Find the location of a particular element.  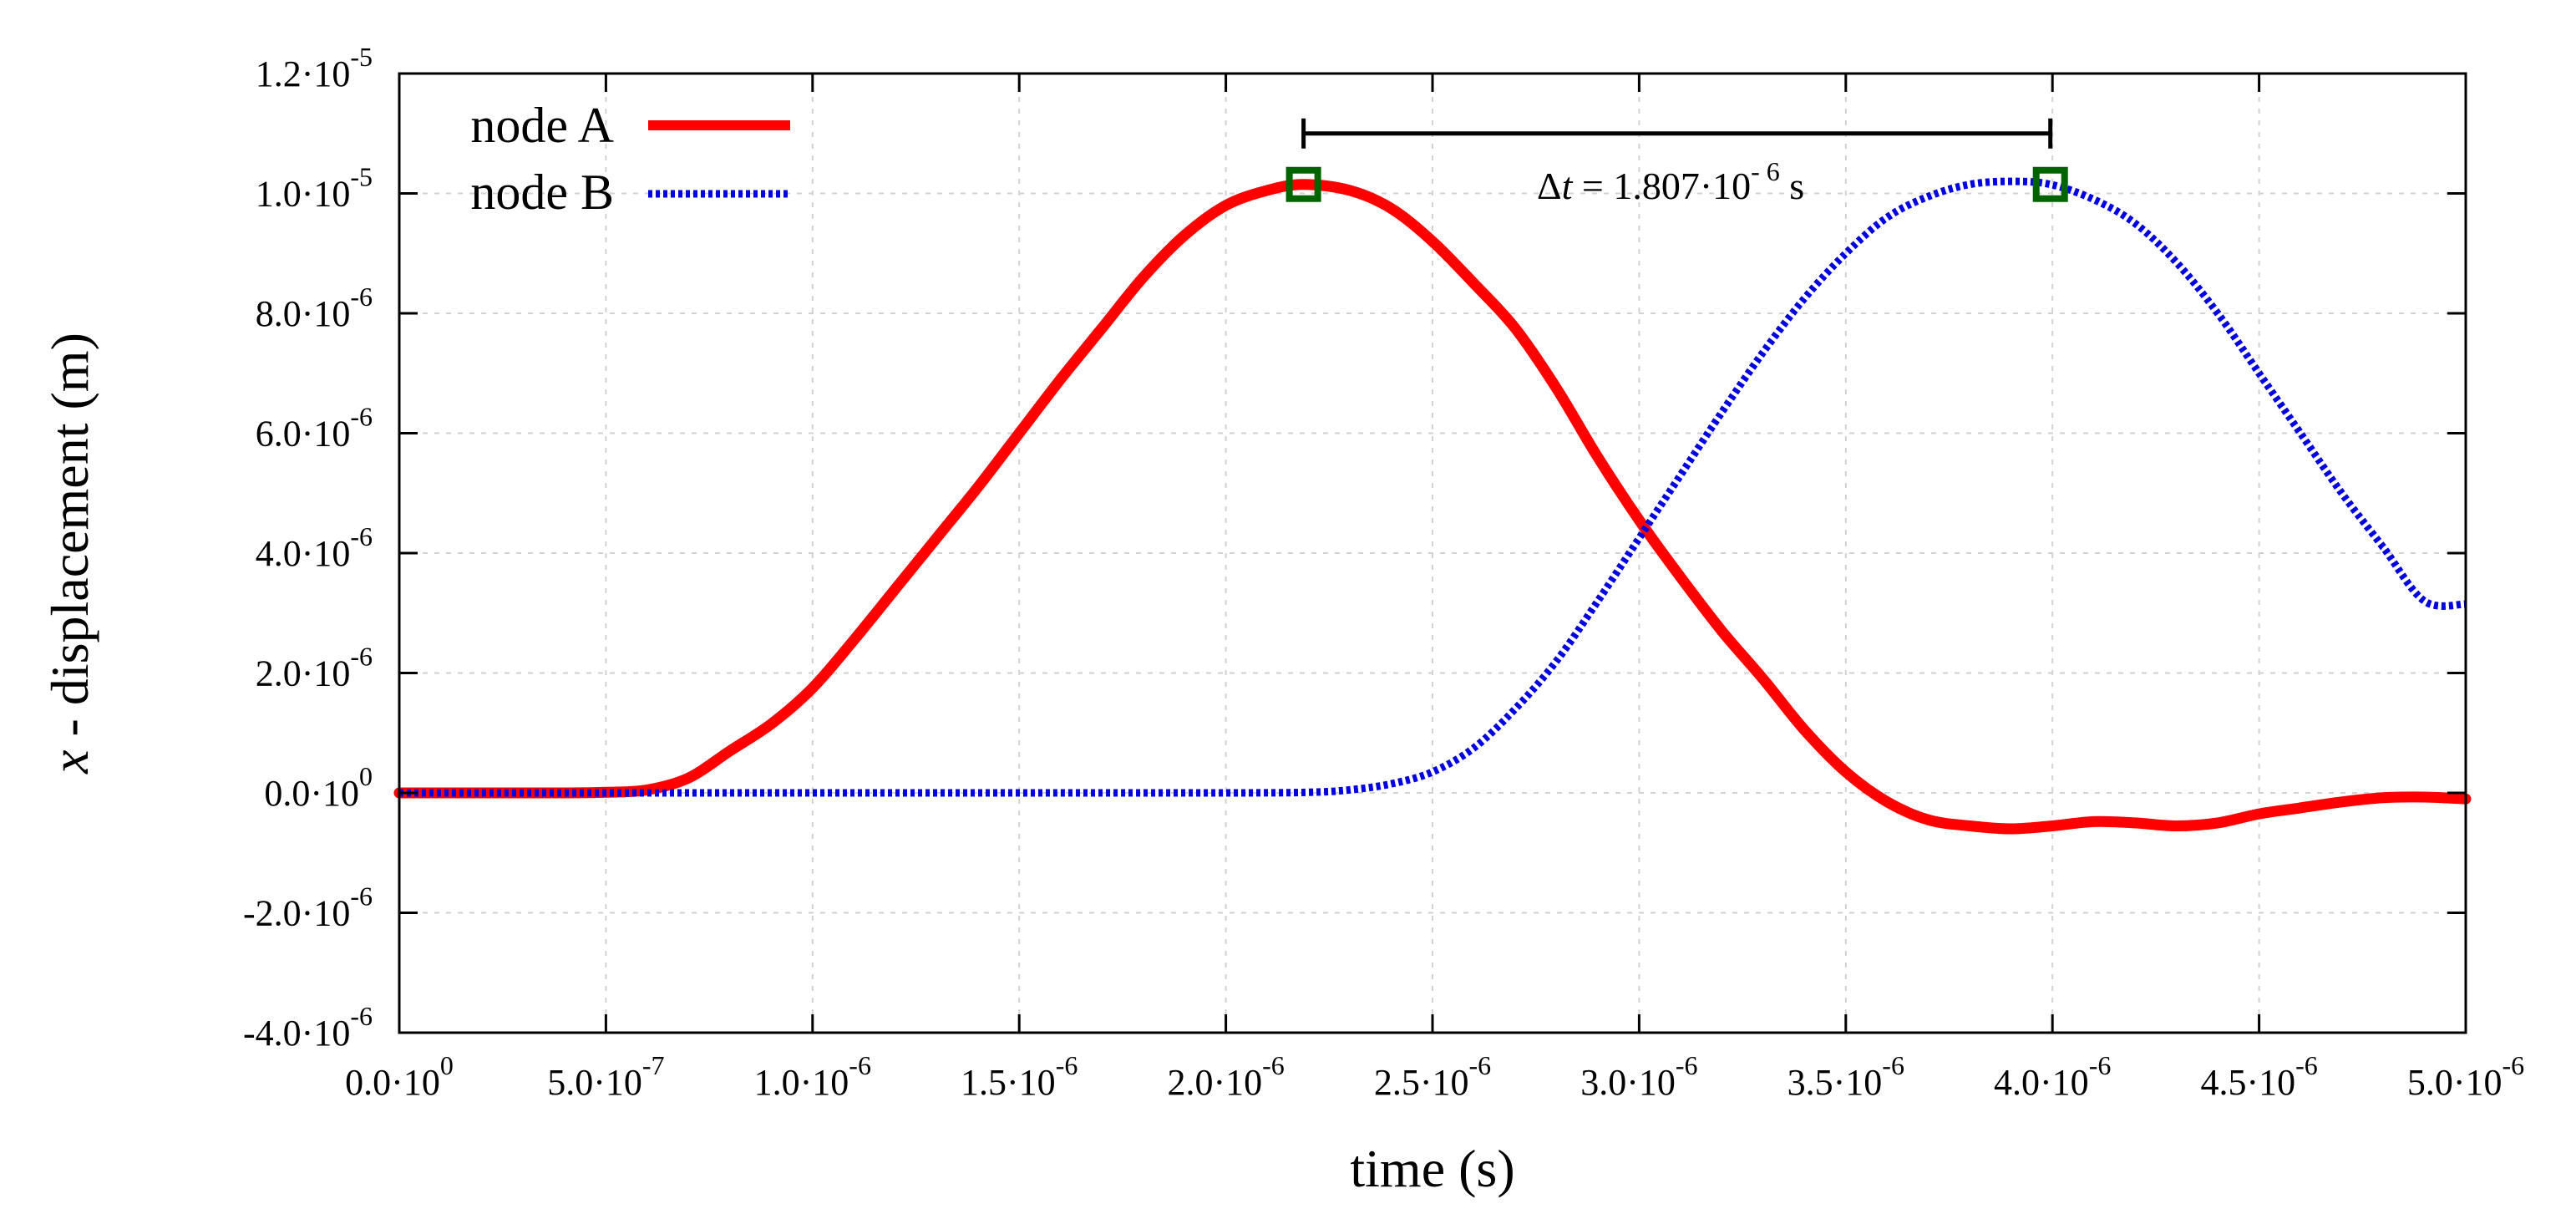

peak-markers is located at coordinates (1676, 184).